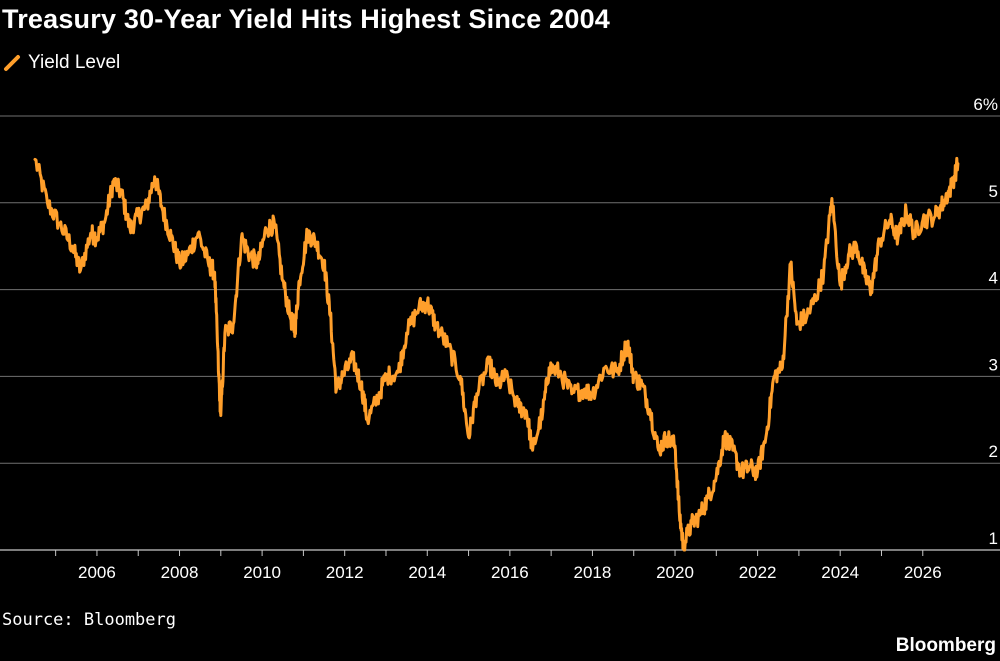  What do you see at coordinates (593, 572) in the screenshot?
I see `x-tick-label-2018: 2018` at bounding box center [593, 572].